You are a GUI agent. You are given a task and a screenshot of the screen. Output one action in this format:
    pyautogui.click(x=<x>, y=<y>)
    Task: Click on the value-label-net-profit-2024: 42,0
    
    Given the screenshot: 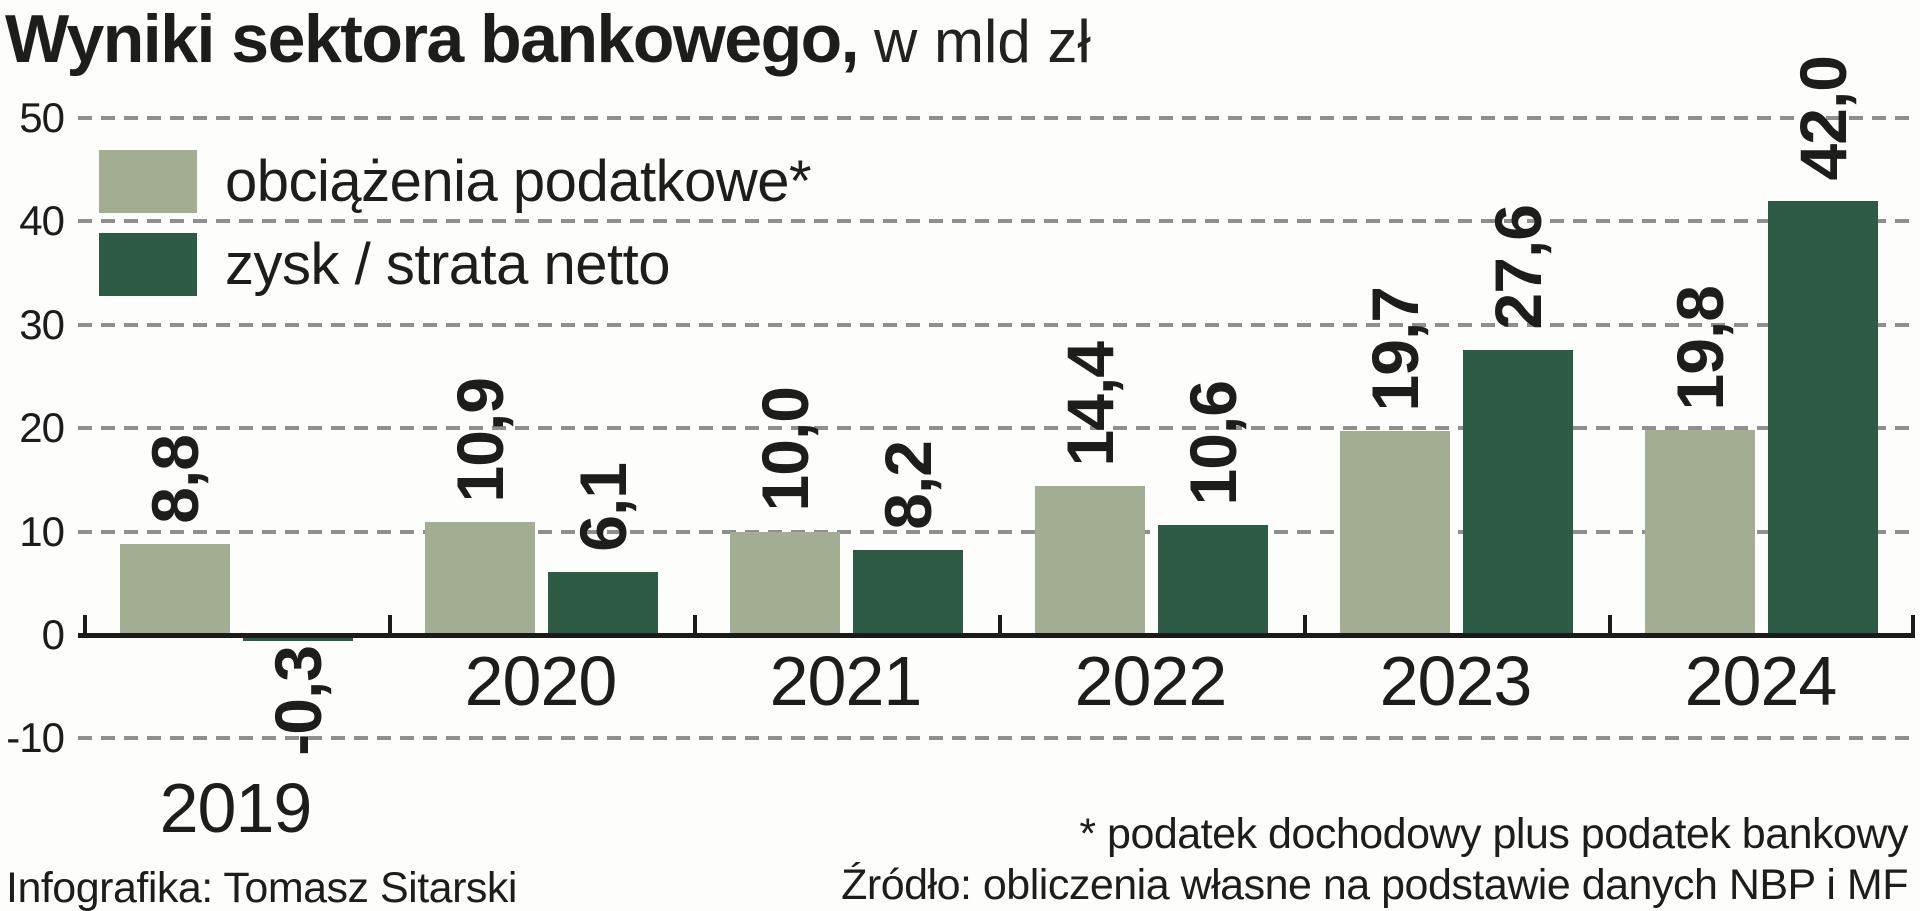 What is the action you would take?
    pyautogui.click(x=1823, y=118)
    